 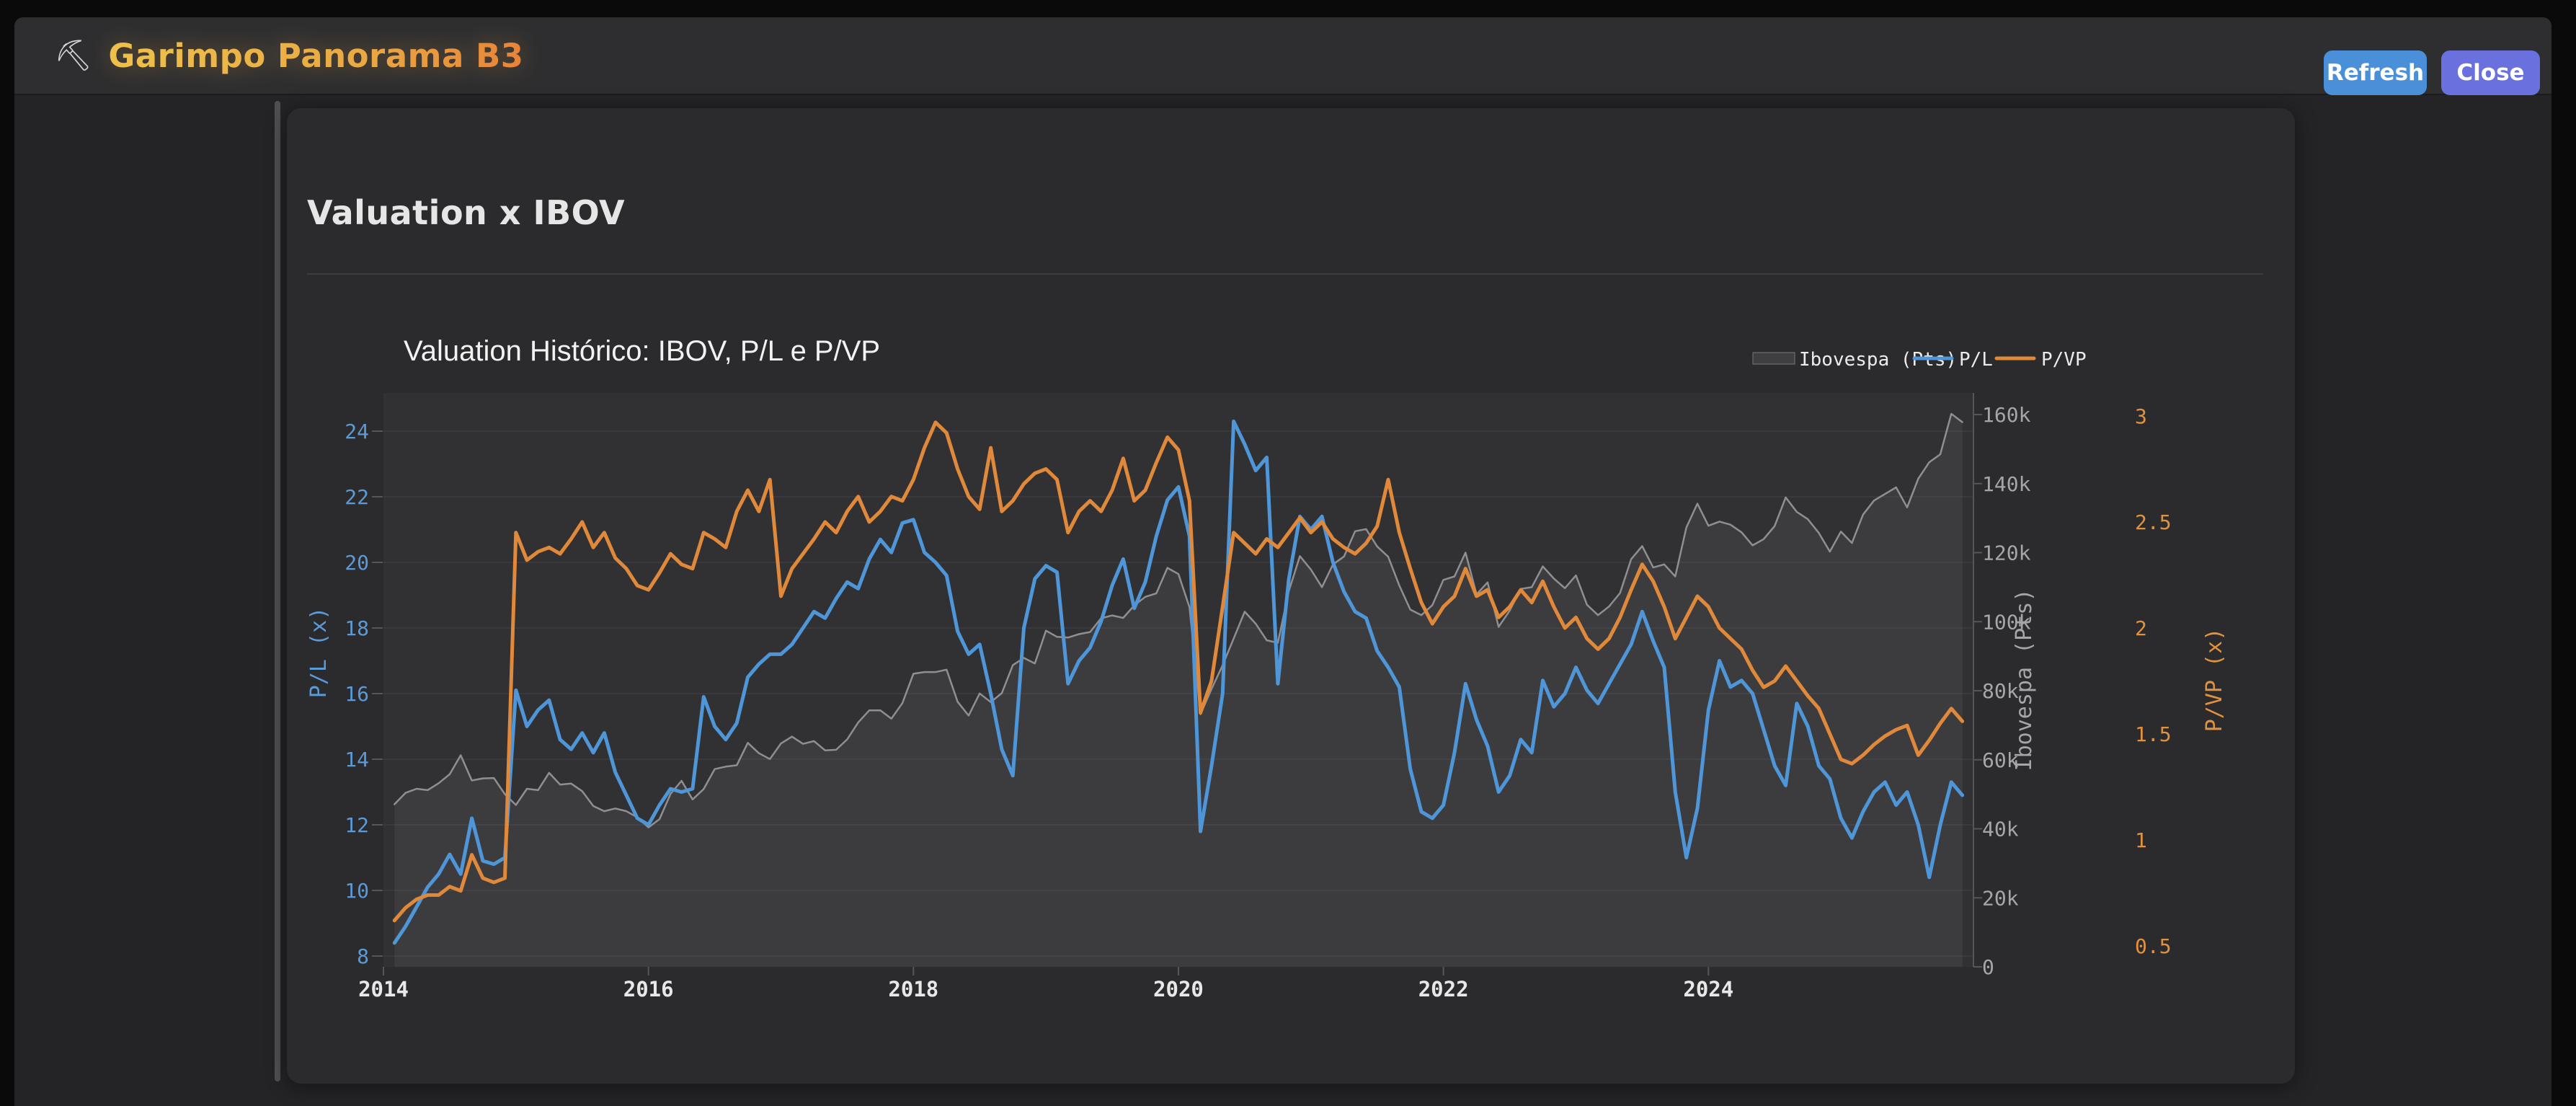 What do you see at coordinates (466, 212) in the screenshot?
I see `page-title: Valuation x IBOV` at bounding box center [466, 212].